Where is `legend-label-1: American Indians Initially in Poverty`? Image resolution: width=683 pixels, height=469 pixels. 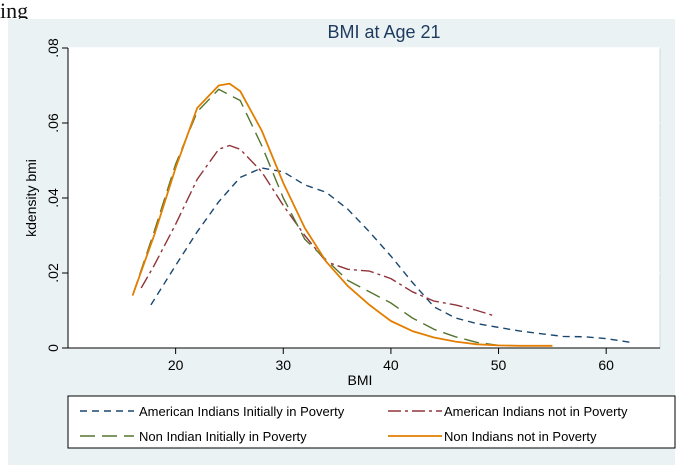 legend-label-1: American Indians Initially in Poverty is located at coordinates (242, 411).